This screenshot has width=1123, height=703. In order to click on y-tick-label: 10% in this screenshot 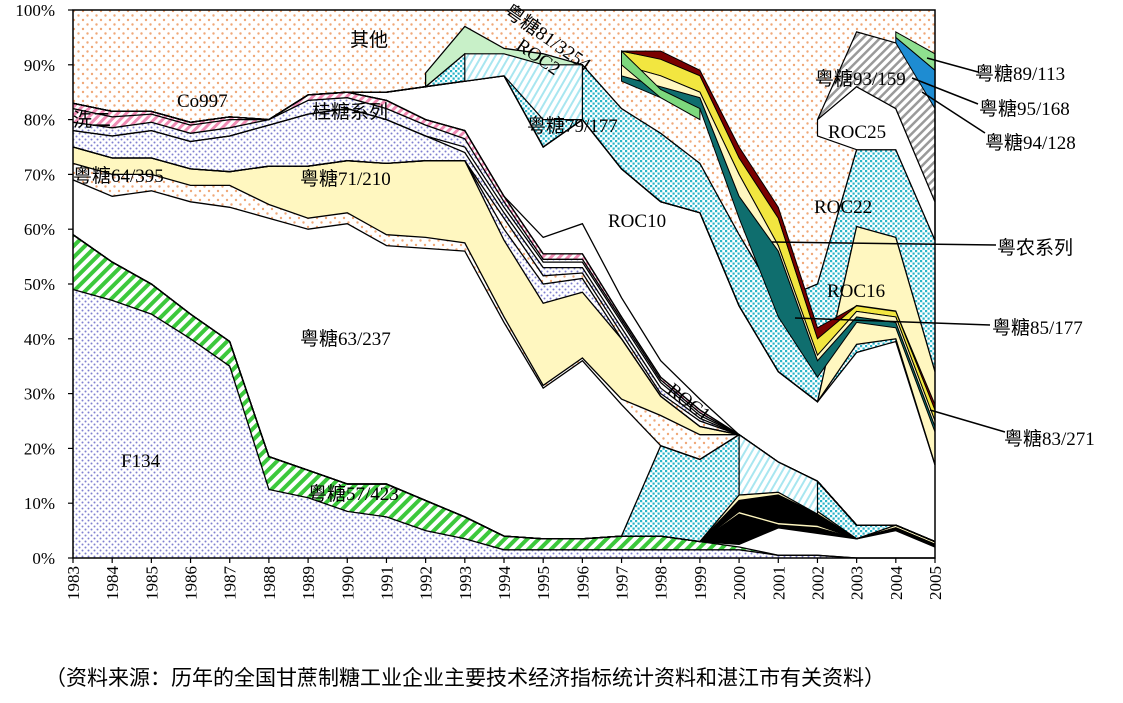, I will do `click(39, 503)`.